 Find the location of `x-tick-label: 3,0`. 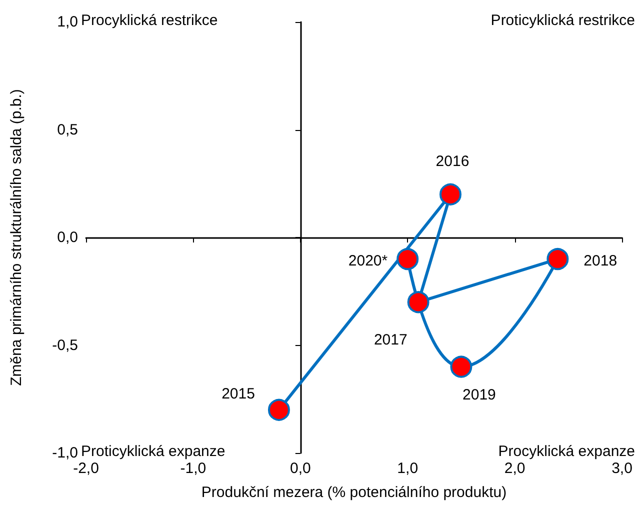

x-tick-label: 3,0 is located at coordinates (622, 468).